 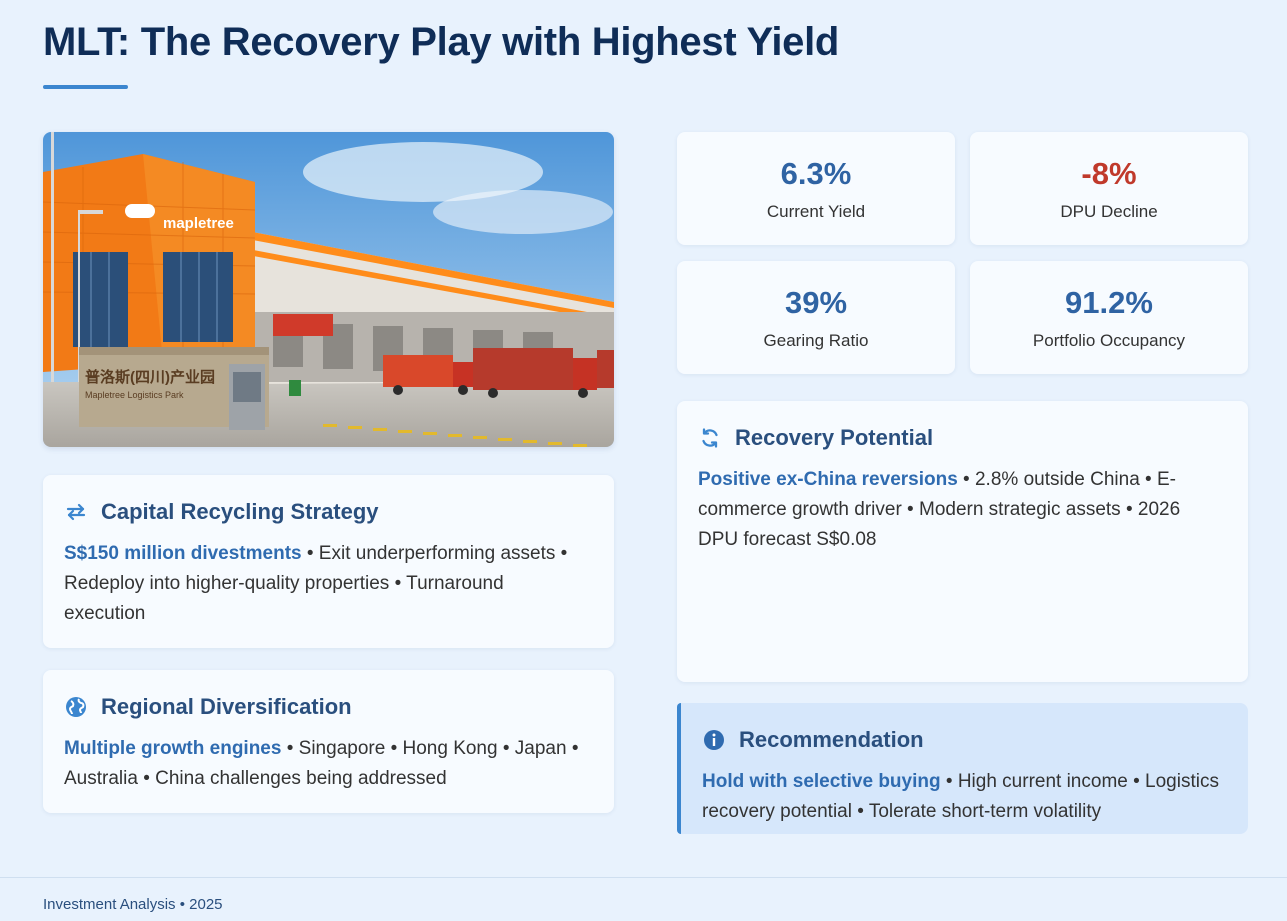 I want to click on brand-sign: mapletree, so click(x=198, y=223).